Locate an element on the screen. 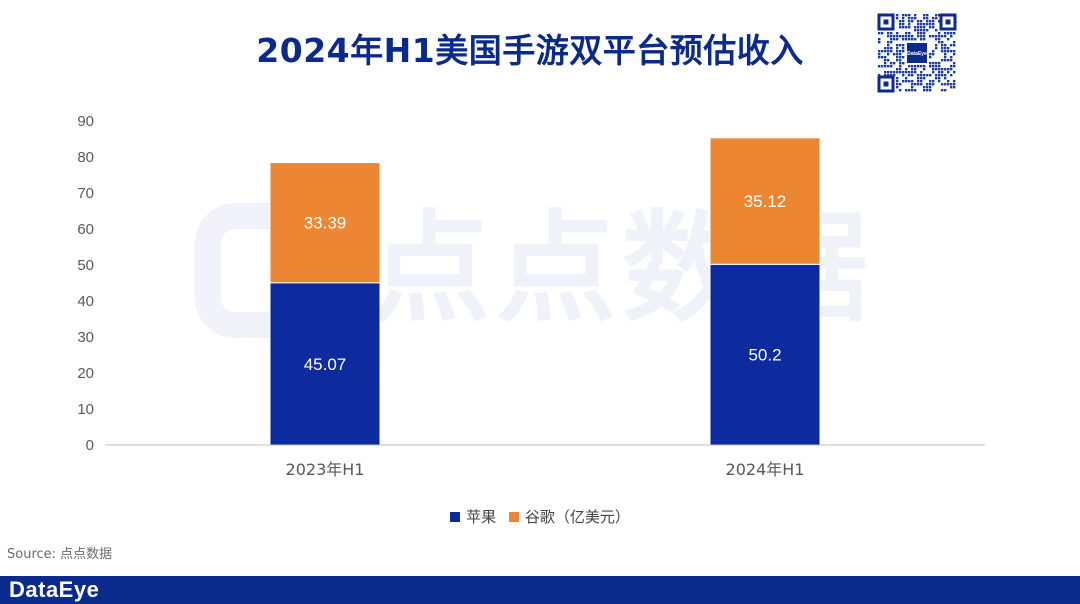  y-tick-label: 10 is located at coordinates (85, 409).